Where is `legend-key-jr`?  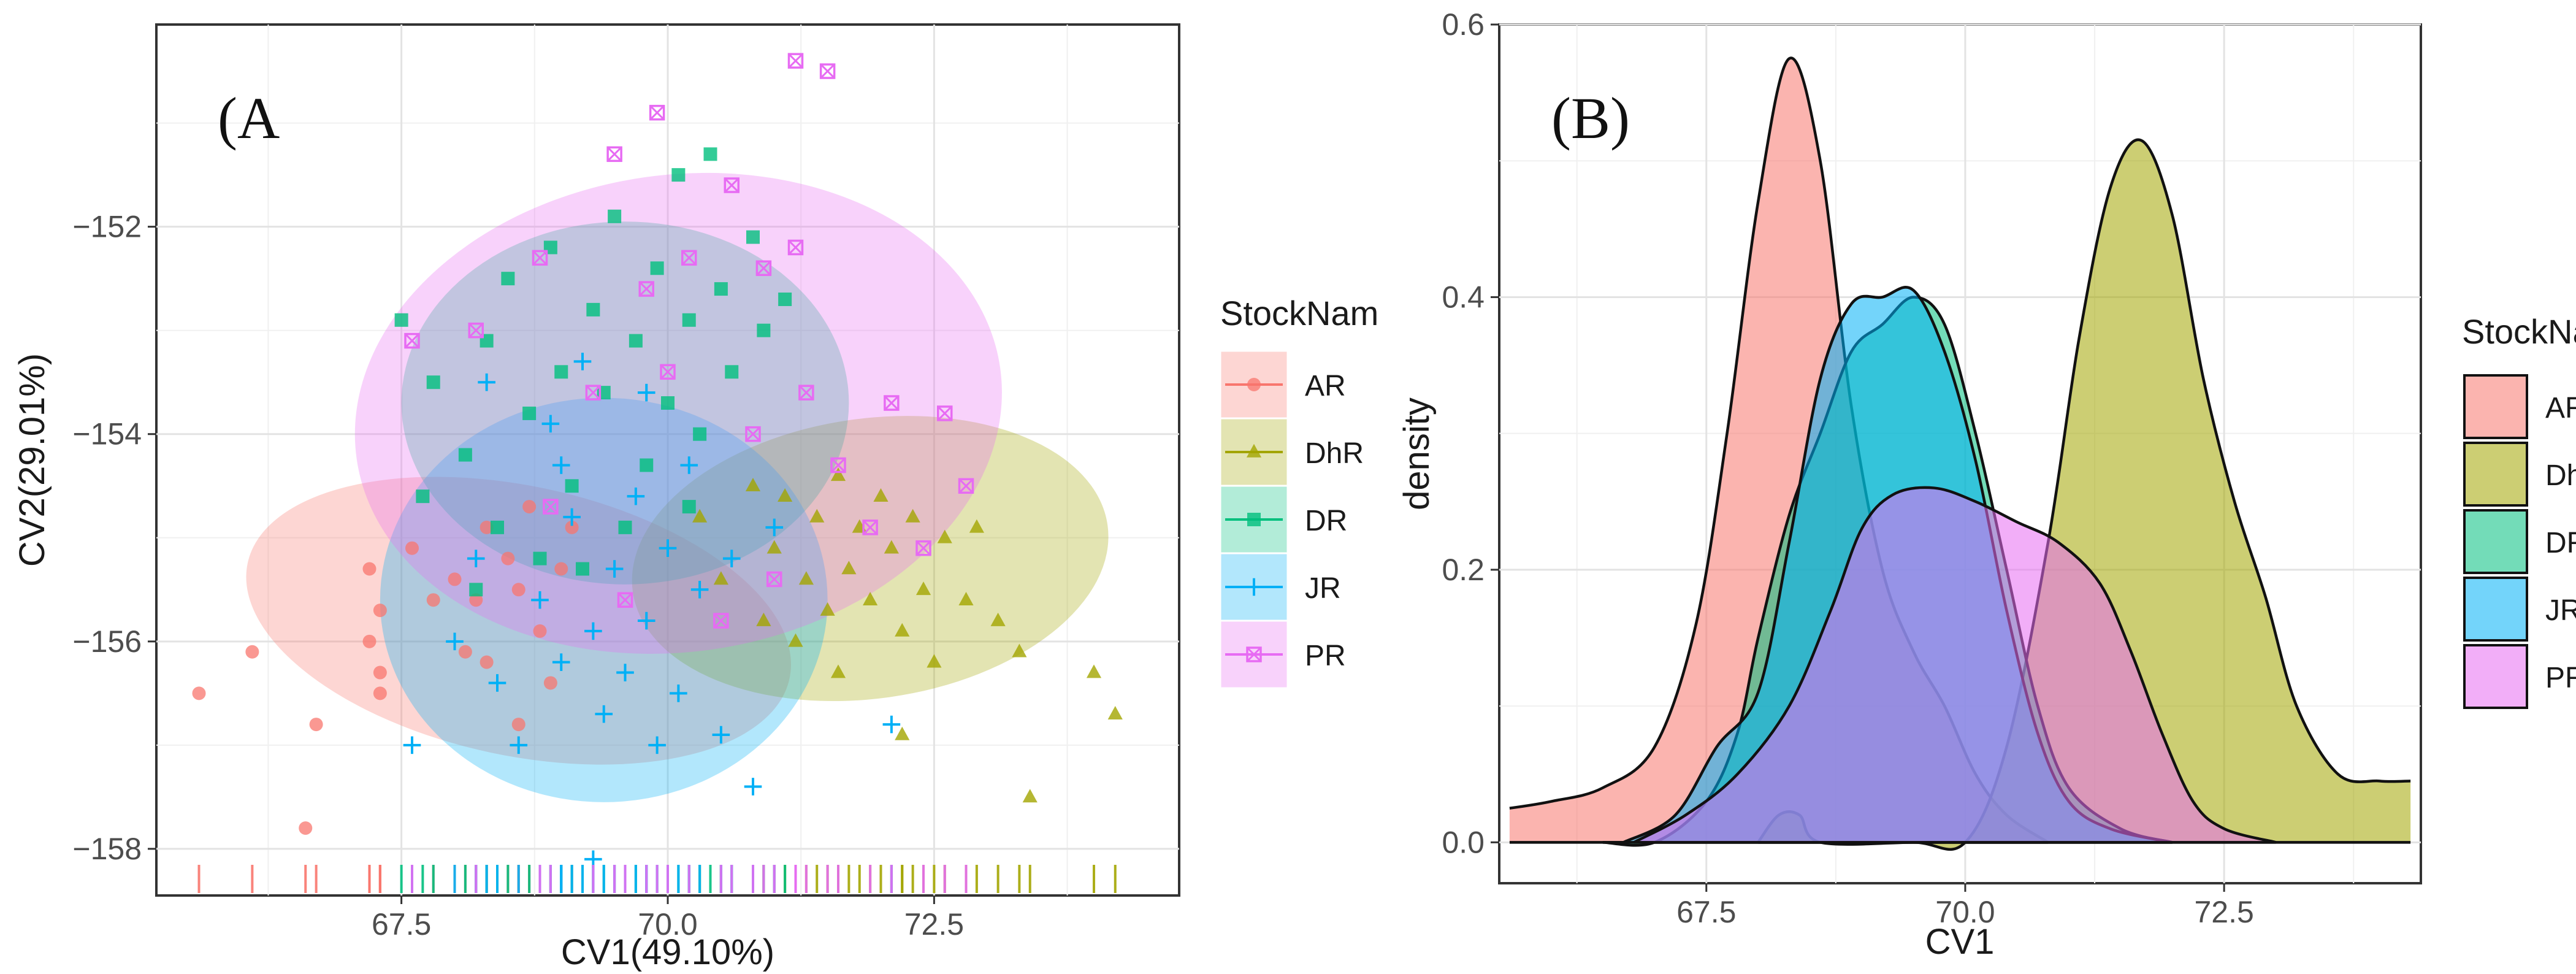
legend-key-jr is located at coordinates (2495, 609).